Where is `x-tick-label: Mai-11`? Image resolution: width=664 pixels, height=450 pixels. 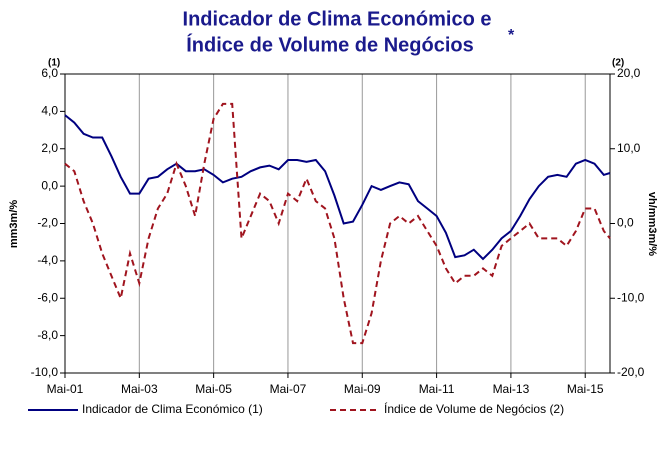
x-tick-label: Mai-11 is located at coordinates (437, 389).